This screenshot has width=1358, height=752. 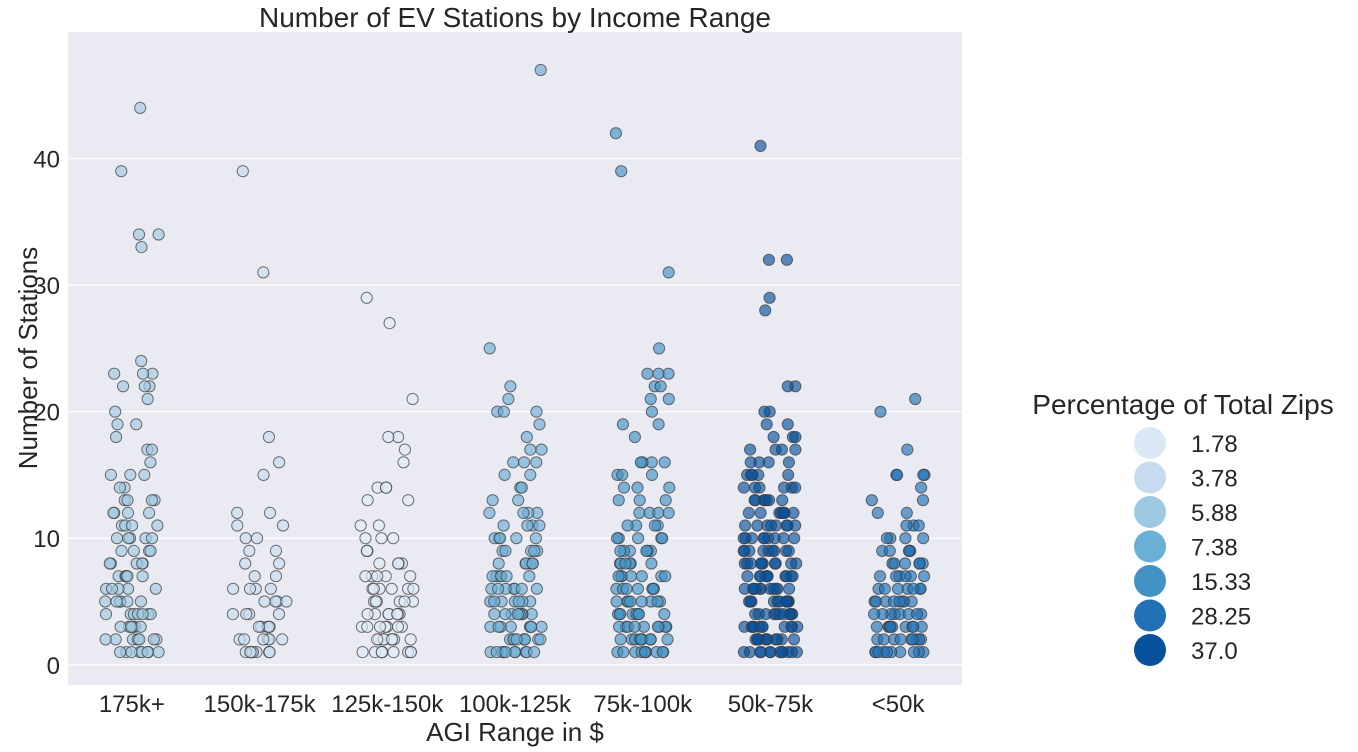 What do you see at coordinates (899, 704) in the screenshot?
I see `x-tick-label: <50k` at bounding box center [899, 704].